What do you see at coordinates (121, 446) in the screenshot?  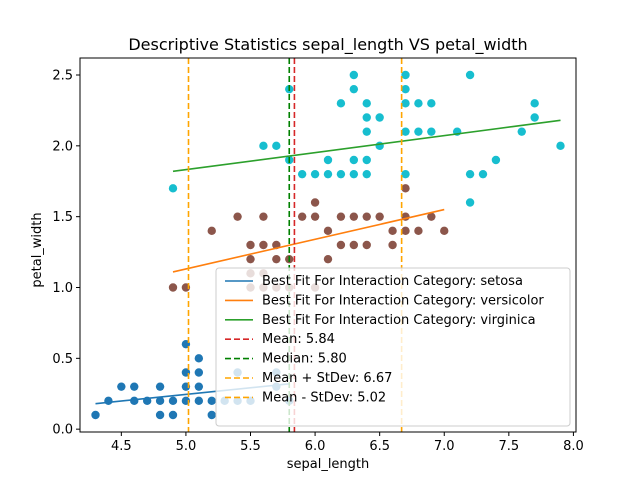 I see `x-tick-label: 4.5` at bounding box center [121, 446].